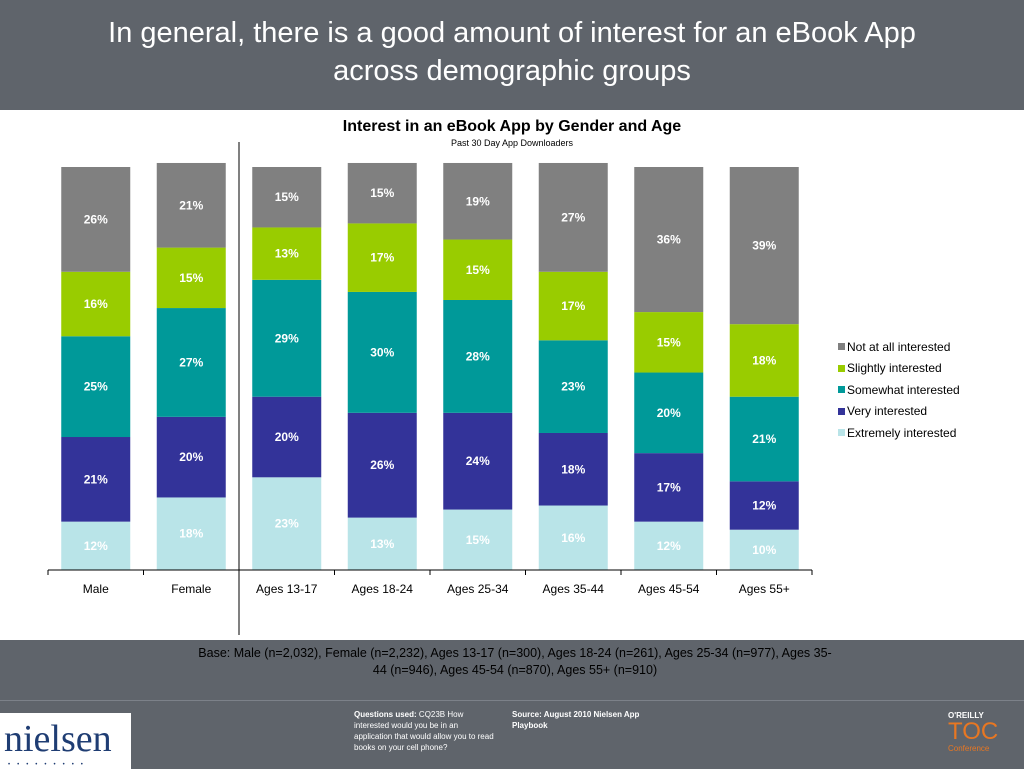 The height and width of the screenshot is (769, 1024). Describe the element at coordinates (669, 589) in the screenshot. I see `x-tick-label: Ages 45-54` at that location.